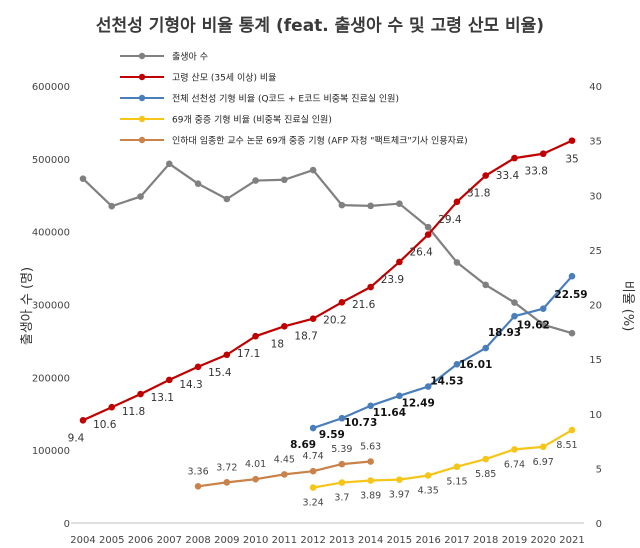 This screenshot has width=640, height=548. What do you see at coordinates (543, 462) in the screenshot?
I see `data-label: 6.97` at bounding box center [543, 462].